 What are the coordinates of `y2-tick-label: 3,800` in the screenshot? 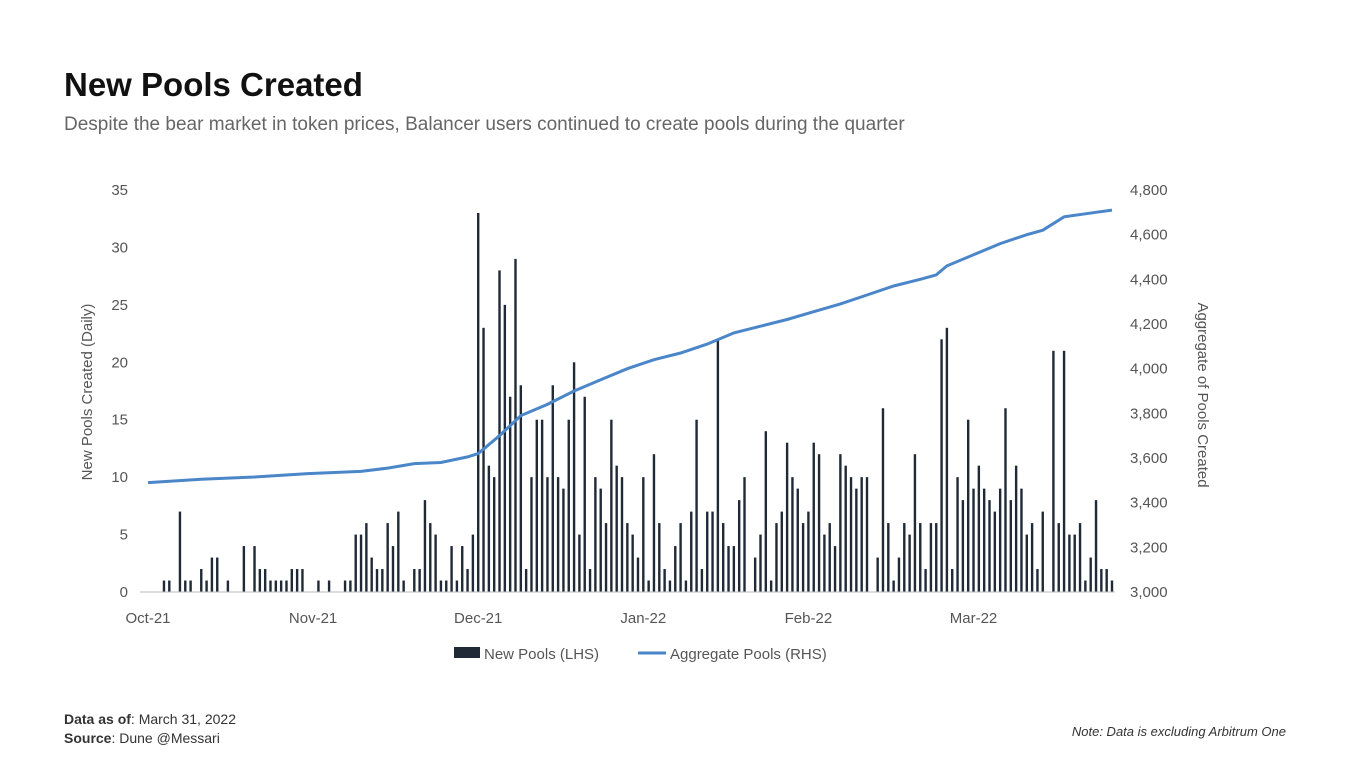 It's located at (1149, 413).